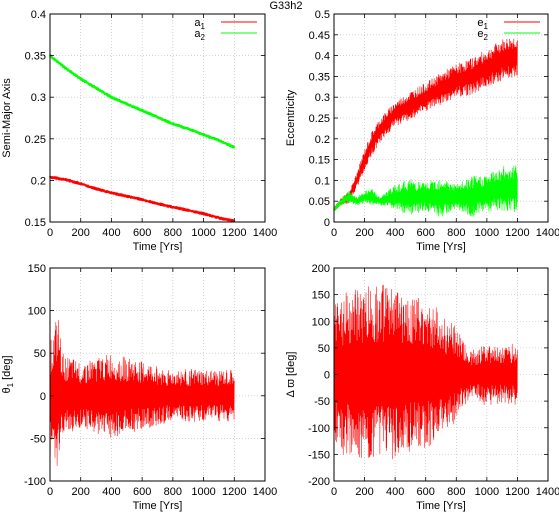 This screenshot has height=514, width=559. I want to click on y-axis-label: Eccentricity, so click(291, 117).